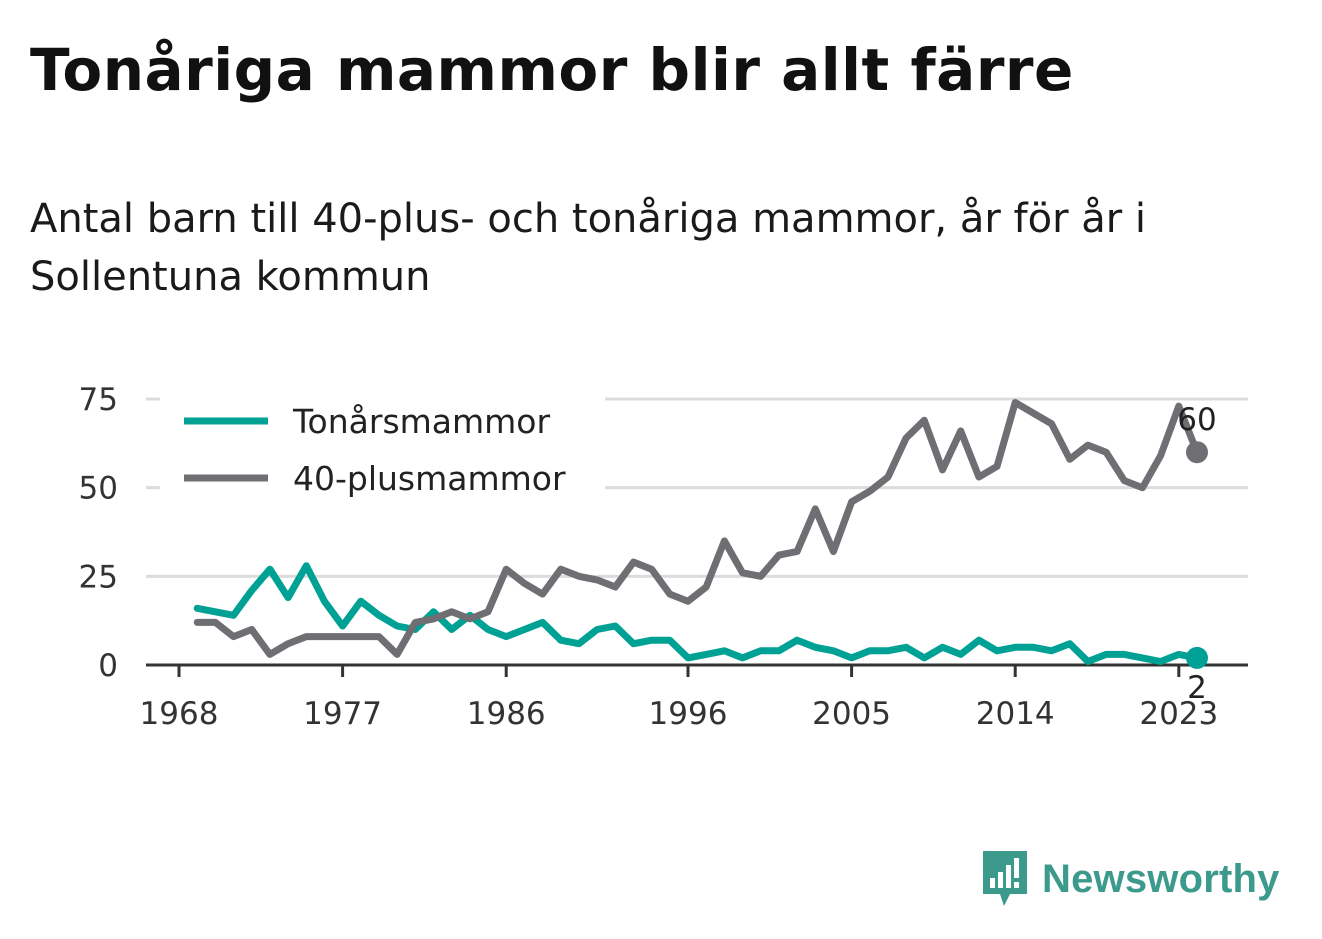  I want to click on end-point-40plusmammor, so click(1197, 452).